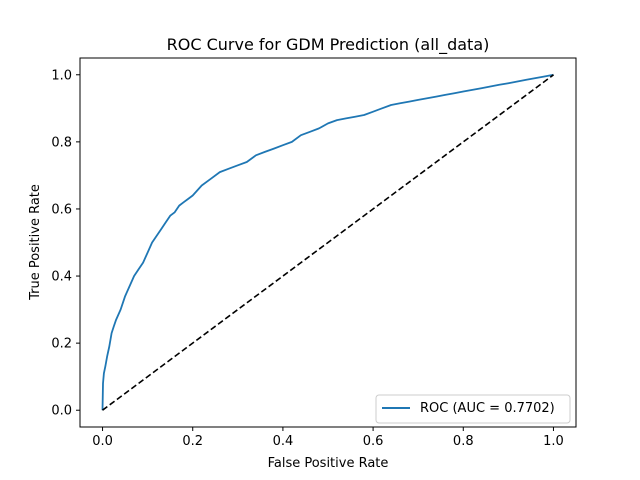  Describe the element at coordinates (61, 209) in the screenshot. I see `y-tick-label: 0.6` at that location.